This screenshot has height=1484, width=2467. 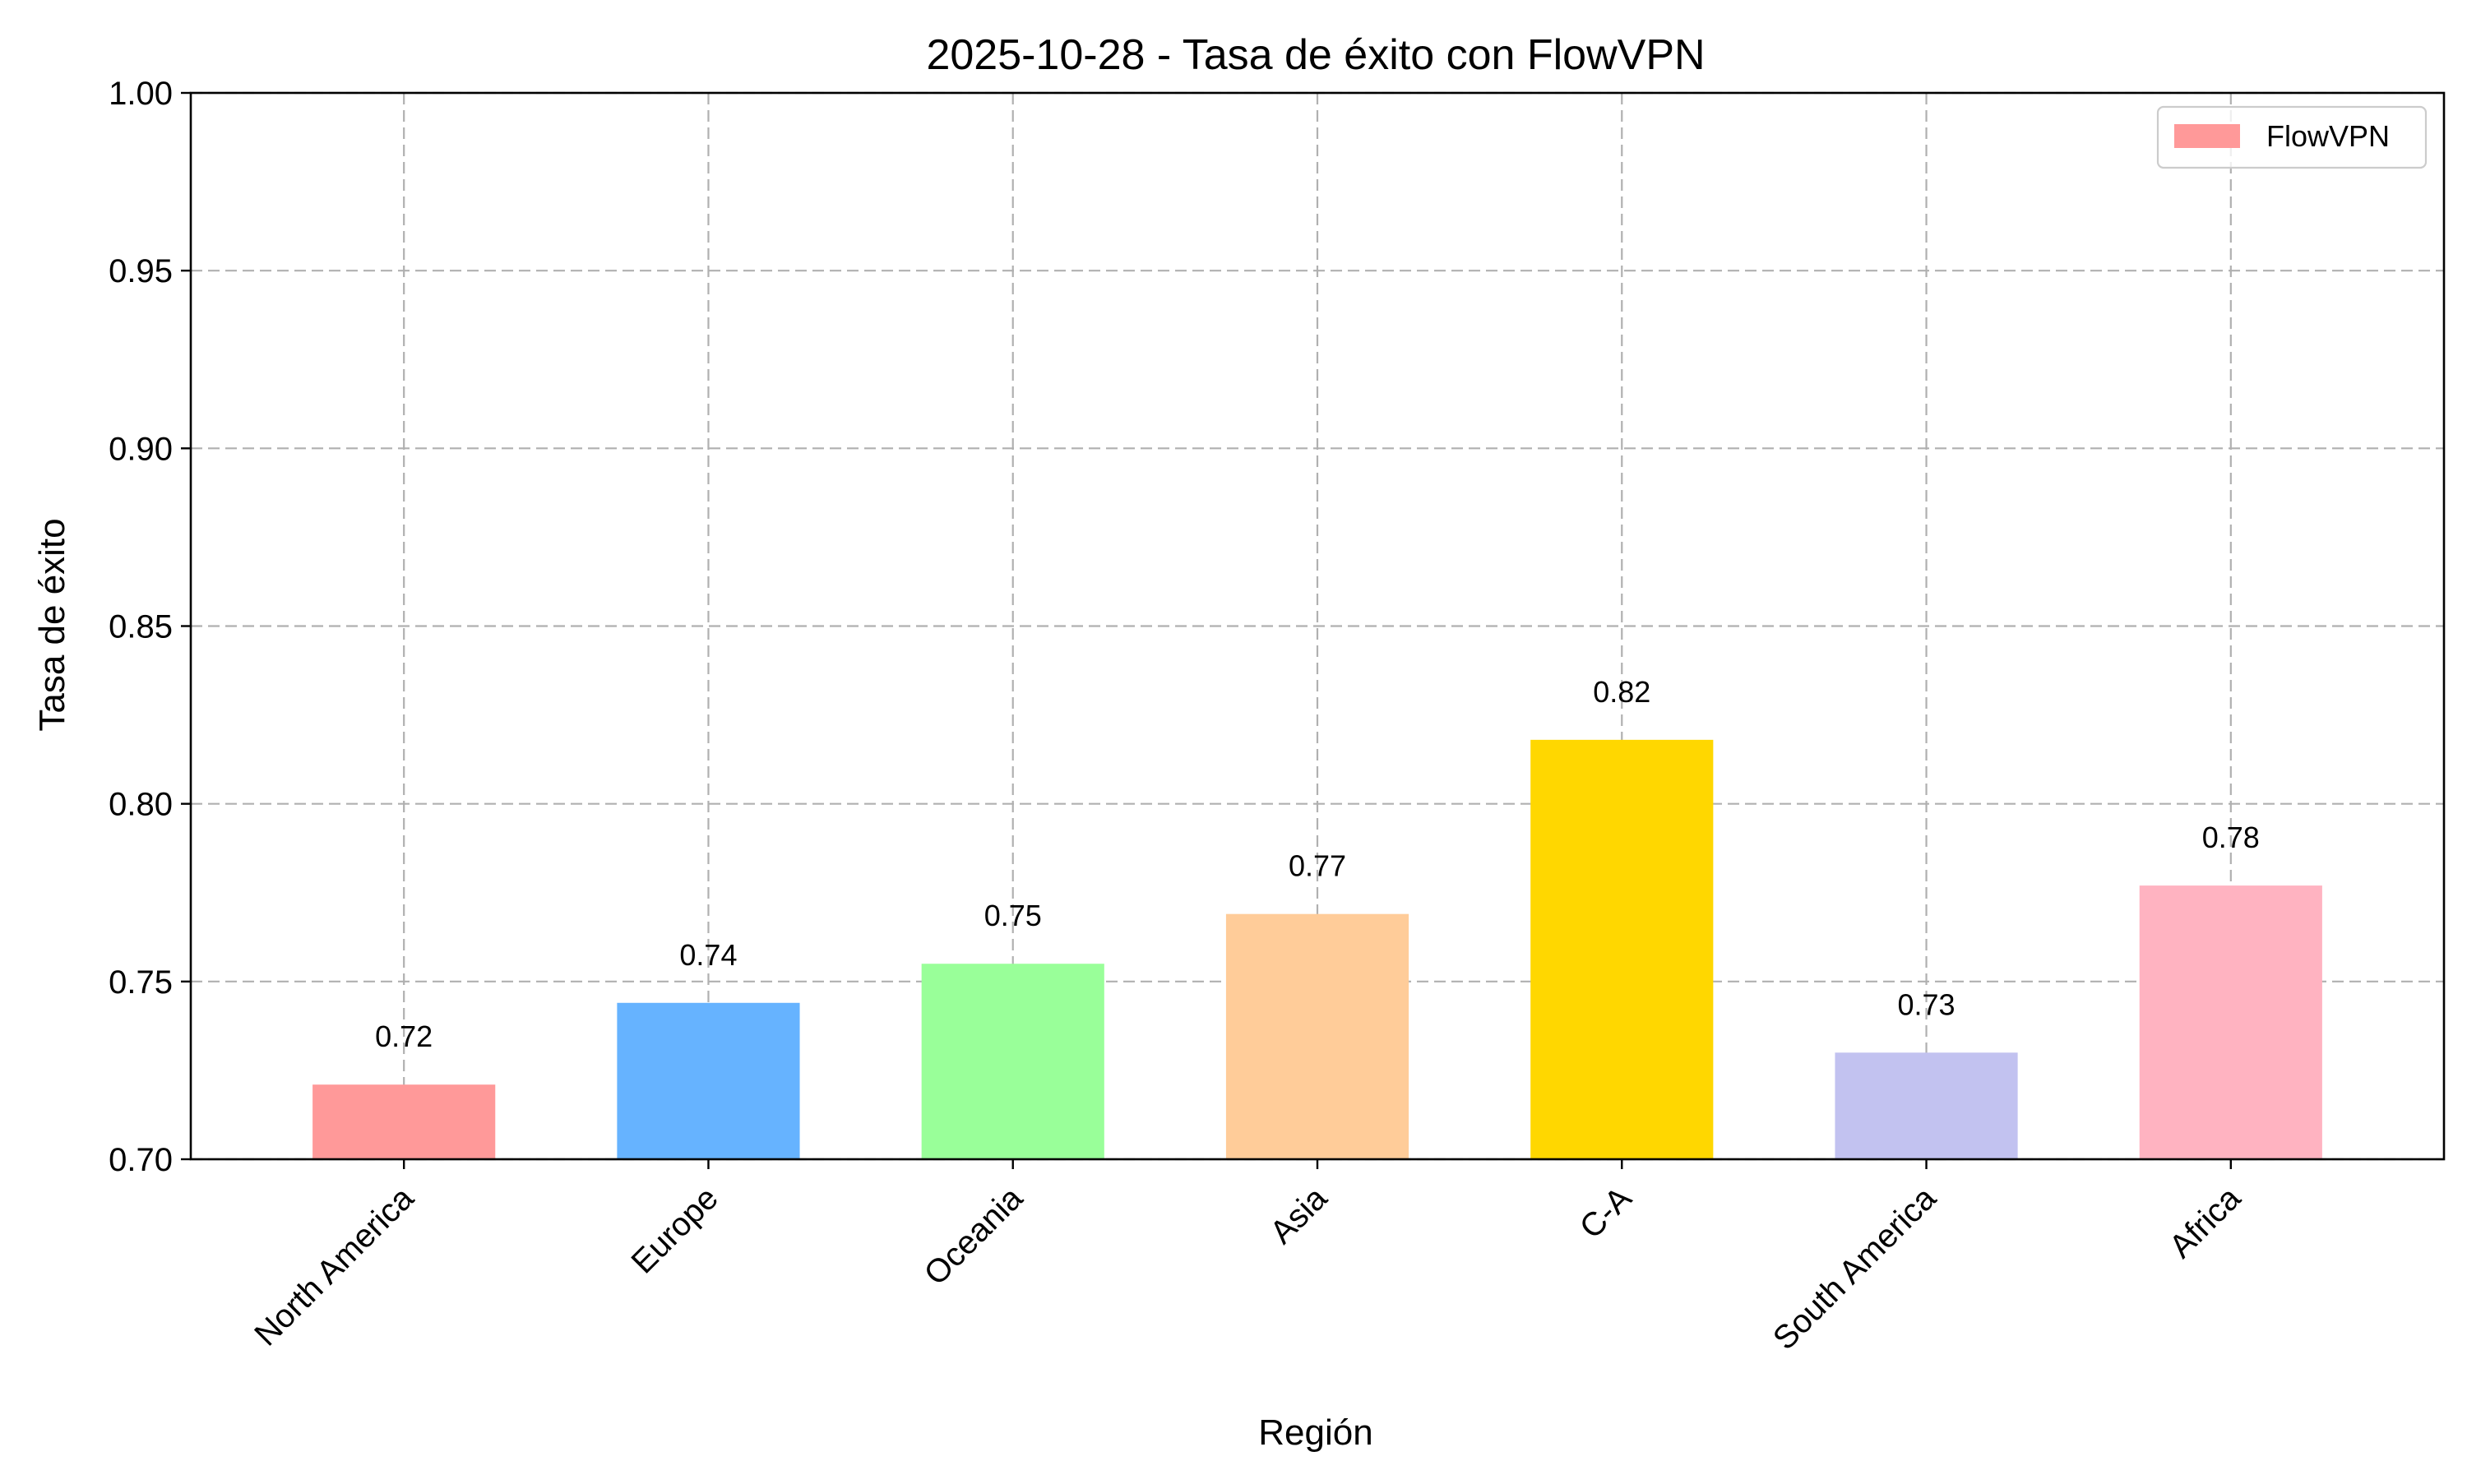 I want to click on legend-entry-label: FlowVPN, so click(x=2328, y=136).